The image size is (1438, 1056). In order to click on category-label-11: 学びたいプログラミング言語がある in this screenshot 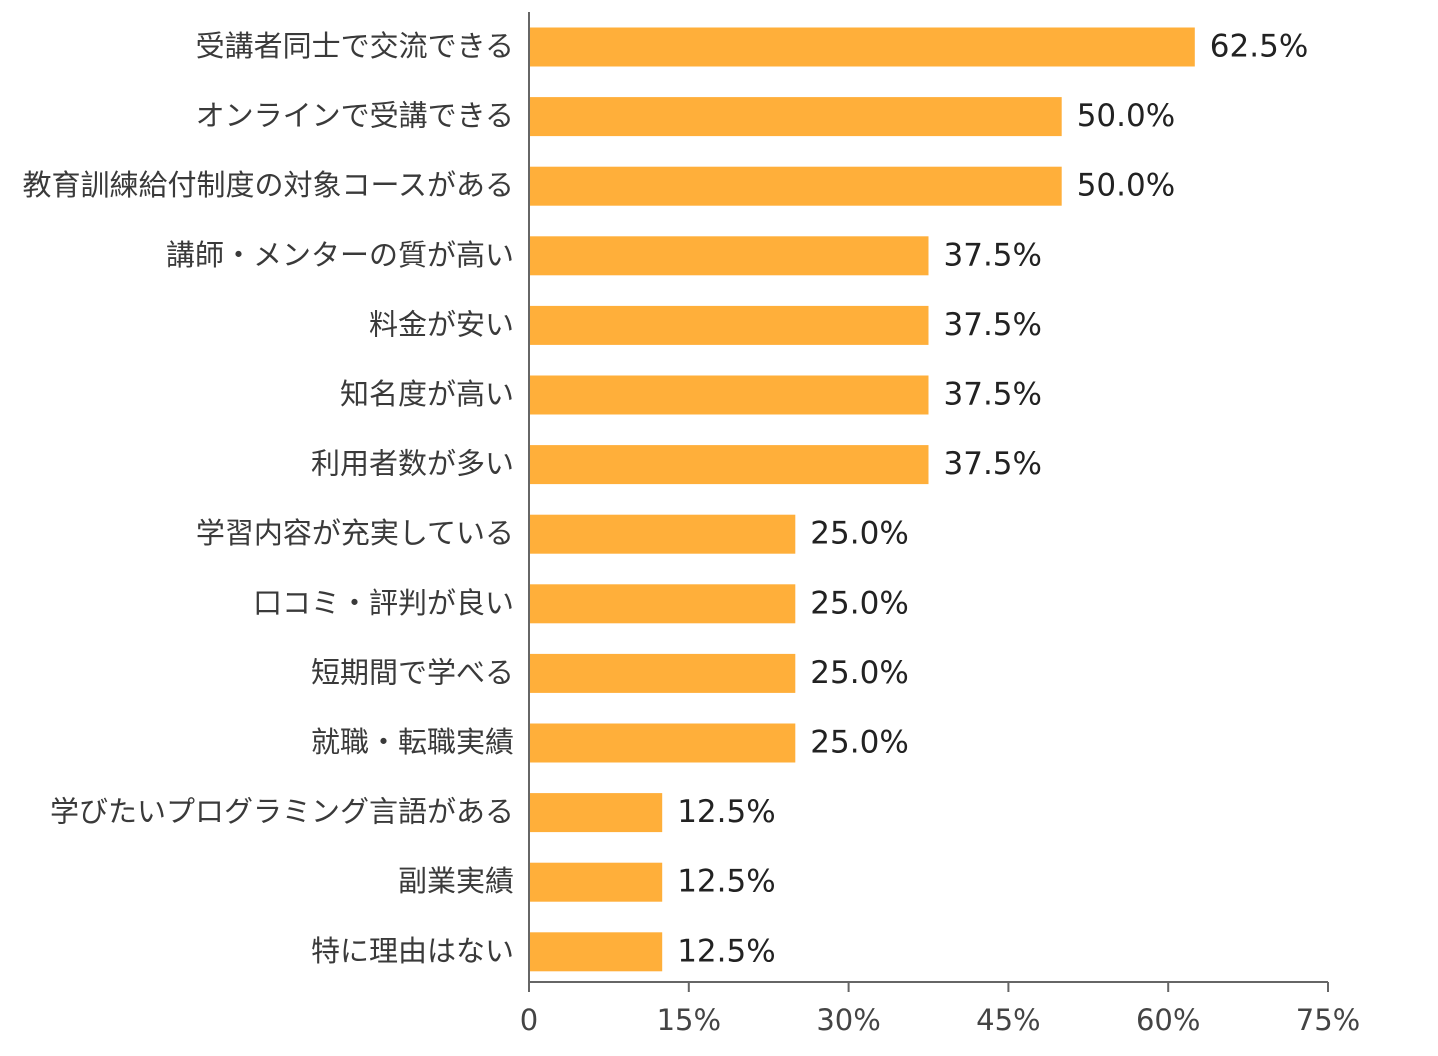, I will do `click(282, 812)`.